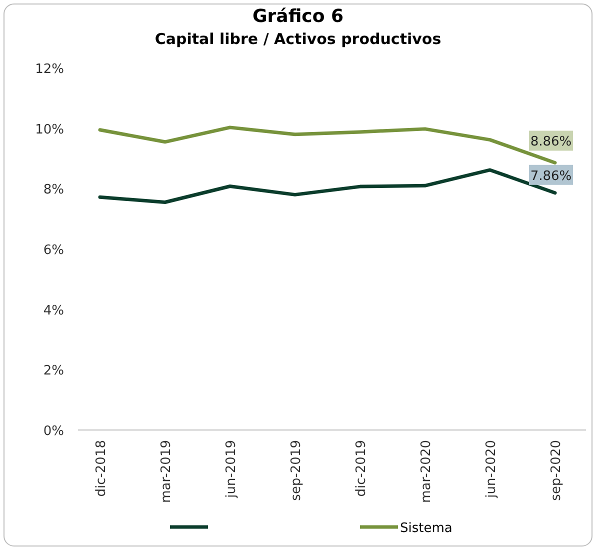 This screenshot has width=596, height=550. I want to click on x-tick-label: jun-2020, so click(491, 469).